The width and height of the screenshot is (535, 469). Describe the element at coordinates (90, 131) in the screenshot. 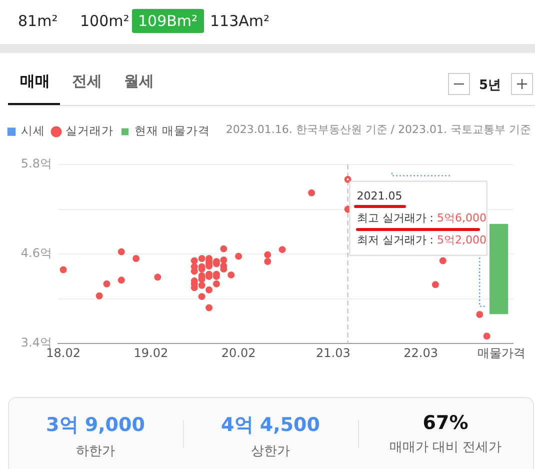

I see `legend-label: 실거래가` at that location.